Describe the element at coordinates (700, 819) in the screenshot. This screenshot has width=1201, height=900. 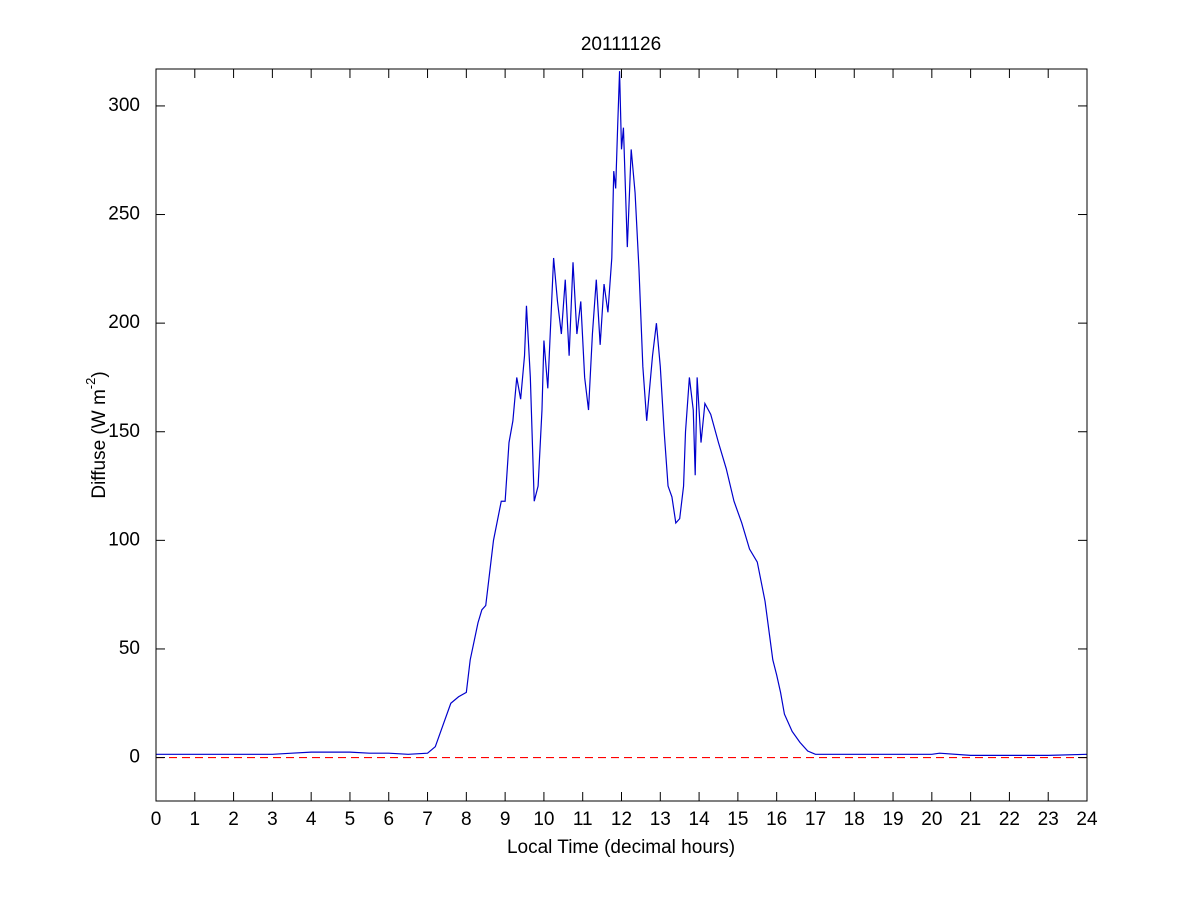
I see `x-tick-label: 14` at that location.